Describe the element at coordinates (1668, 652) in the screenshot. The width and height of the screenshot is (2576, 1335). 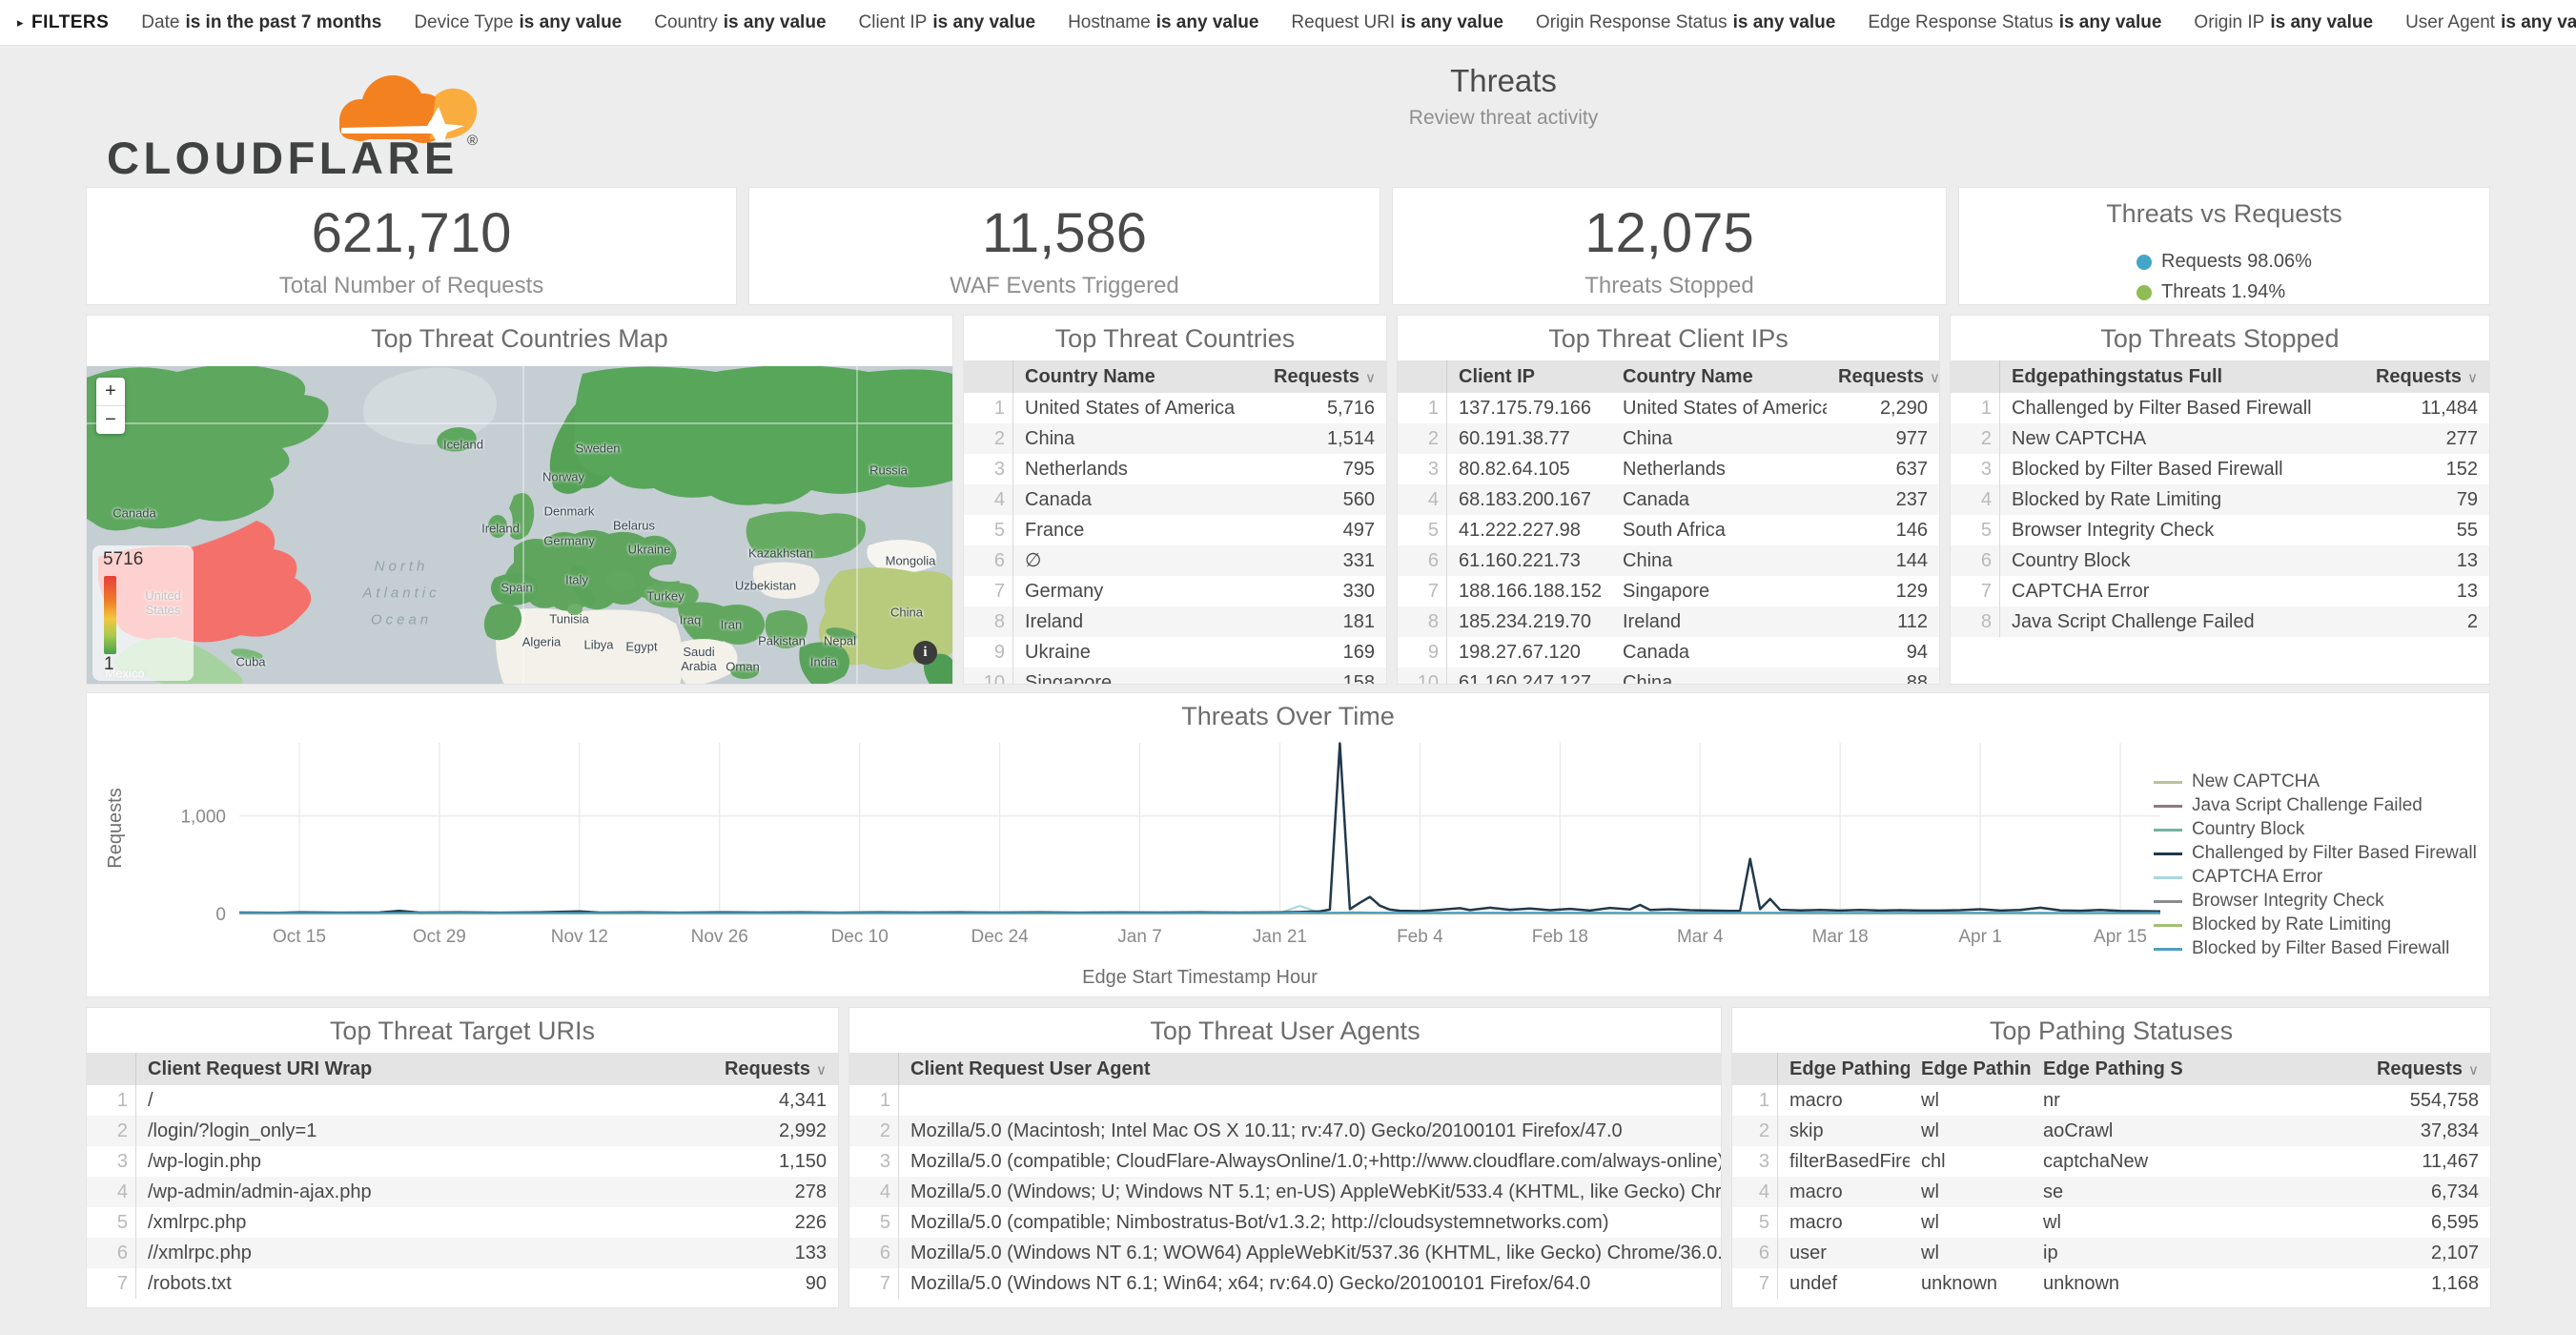
I see `table-row: 9 198.27.67.120 Canada 94` at that location.